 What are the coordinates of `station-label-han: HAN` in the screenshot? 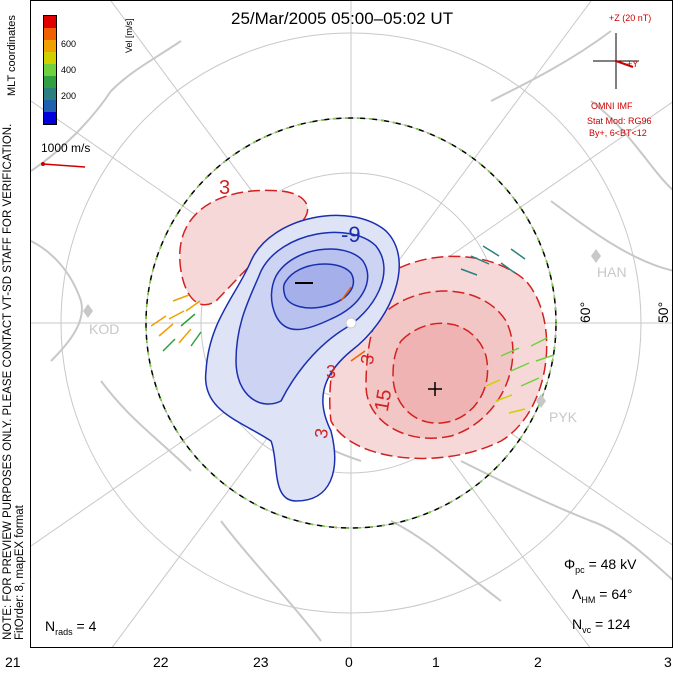 It's located at (612, 272).